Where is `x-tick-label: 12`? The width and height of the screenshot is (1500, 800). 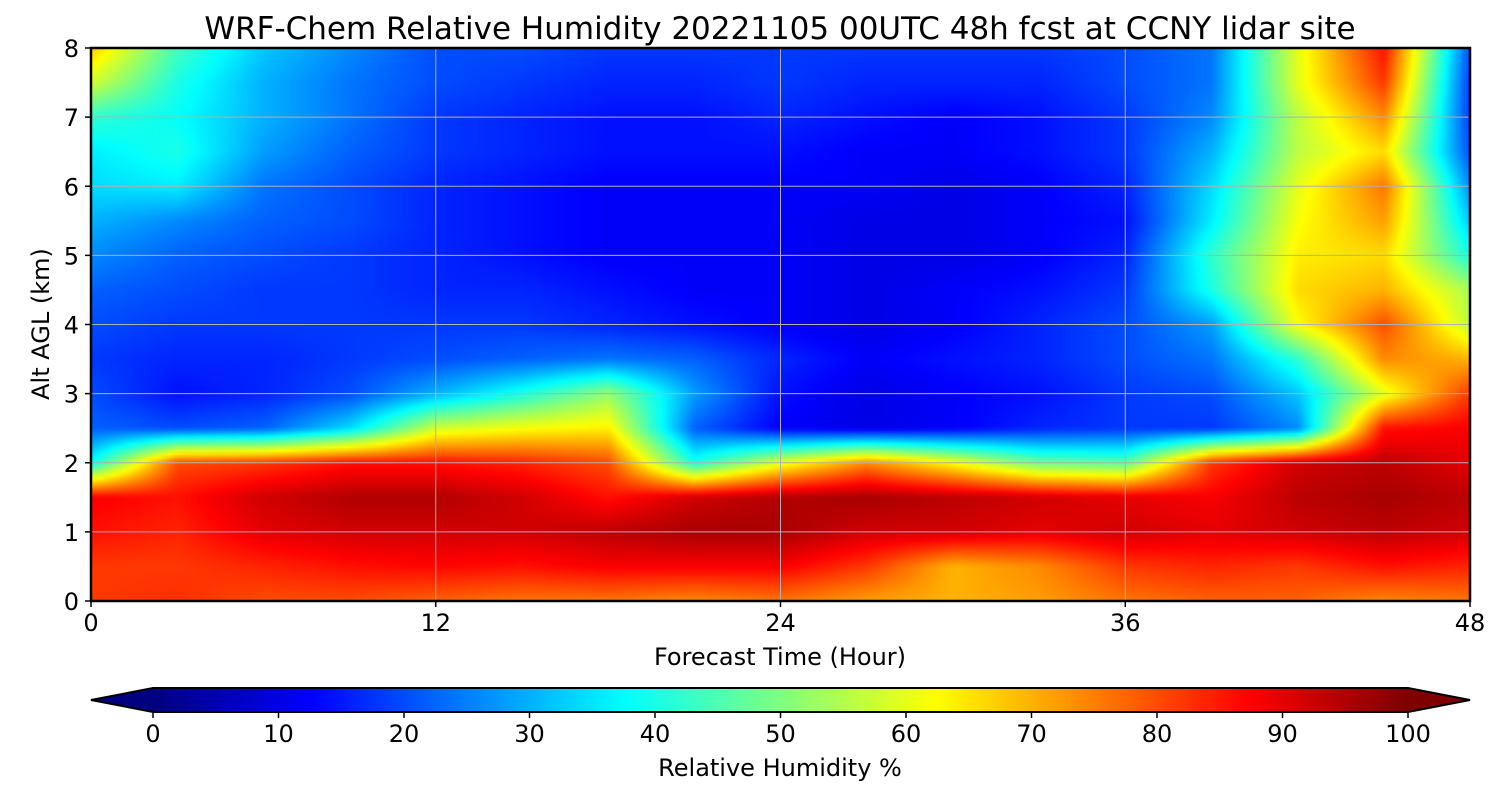
x-tick-label: 12 is located at coordinates (435, 623).